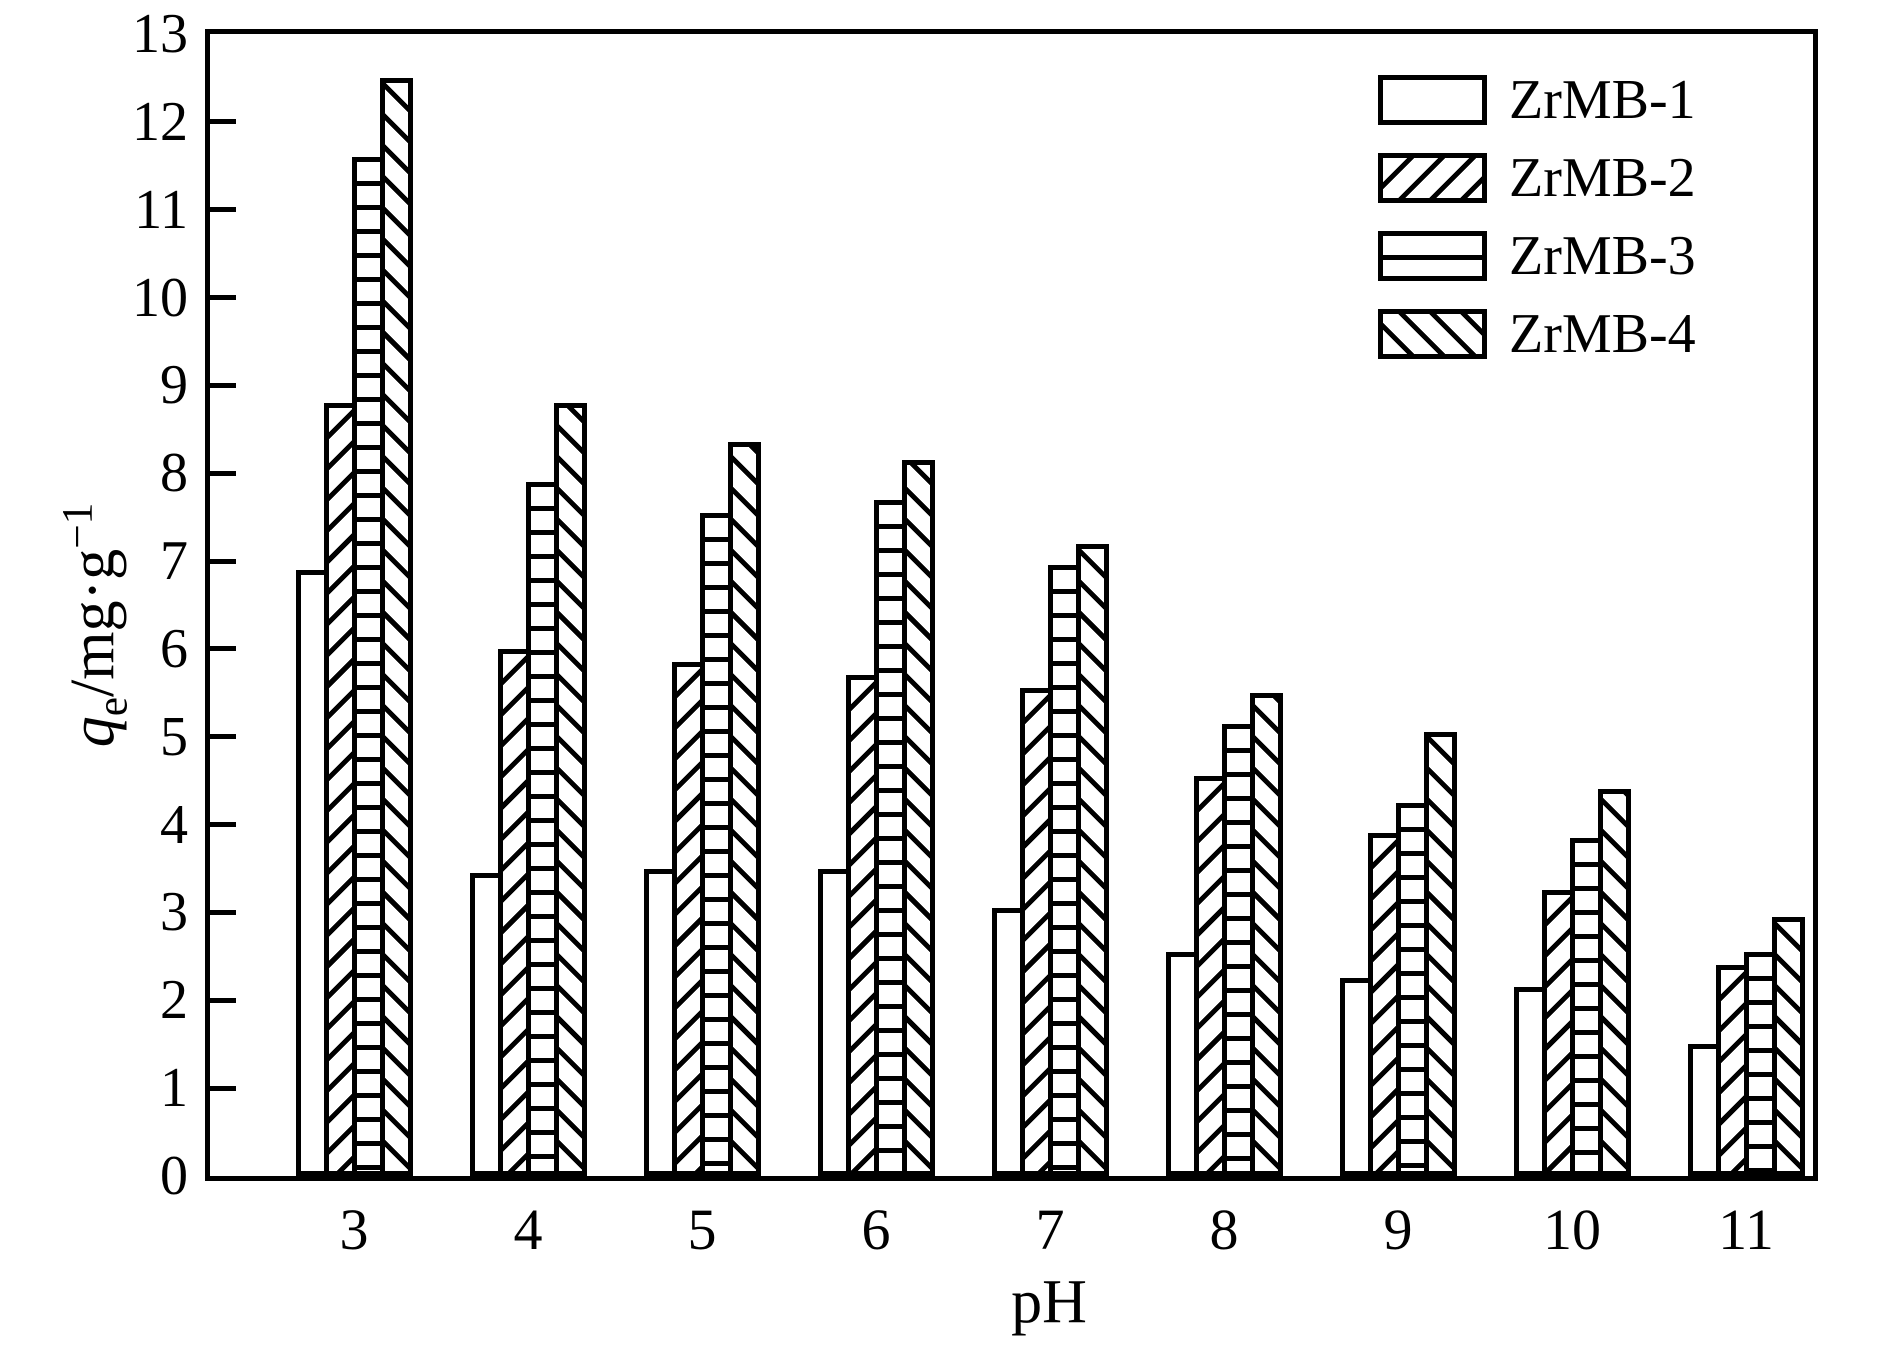 The image size is (1890, 1346). I want to click on legend-item-zrmb-2: ZrMB-2, so click(1537, 178).